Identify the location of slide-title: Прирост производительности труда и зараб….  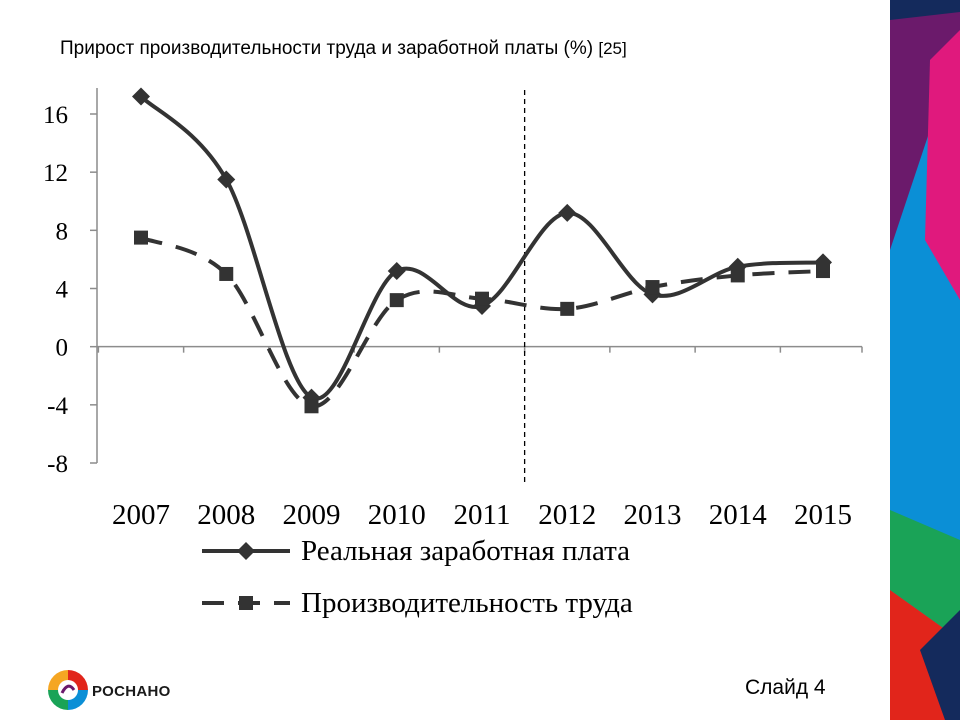
(343, 49).